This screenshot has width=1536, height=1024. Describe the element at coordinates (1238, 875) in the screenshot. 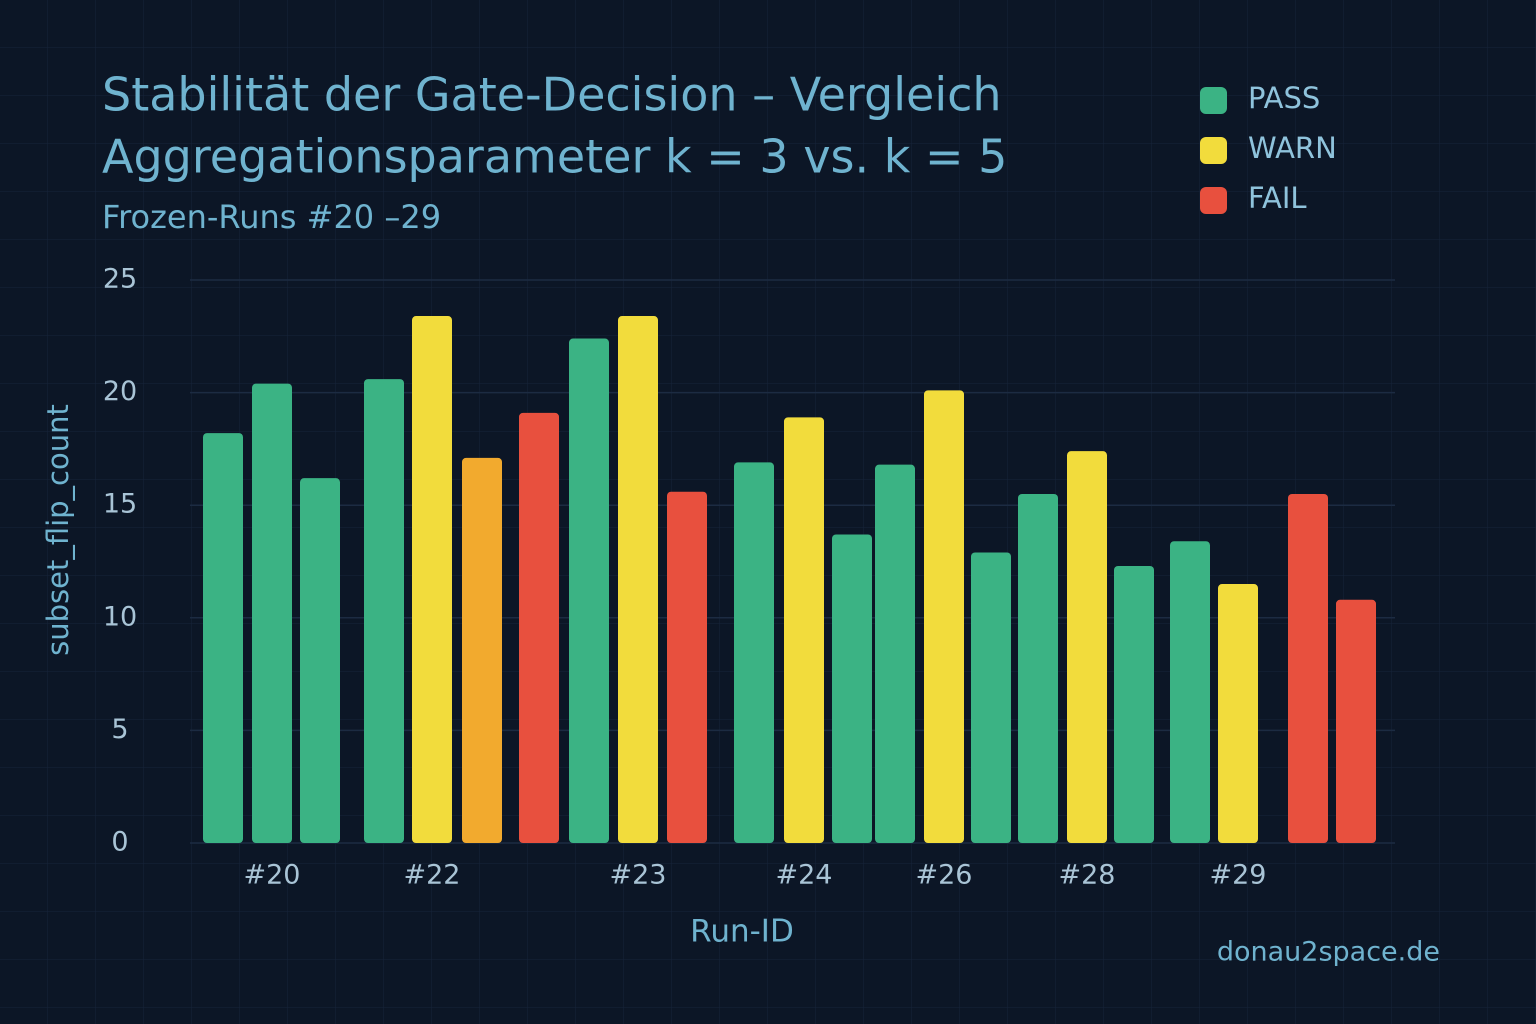

I see `x-tick-label: #29` at that location.